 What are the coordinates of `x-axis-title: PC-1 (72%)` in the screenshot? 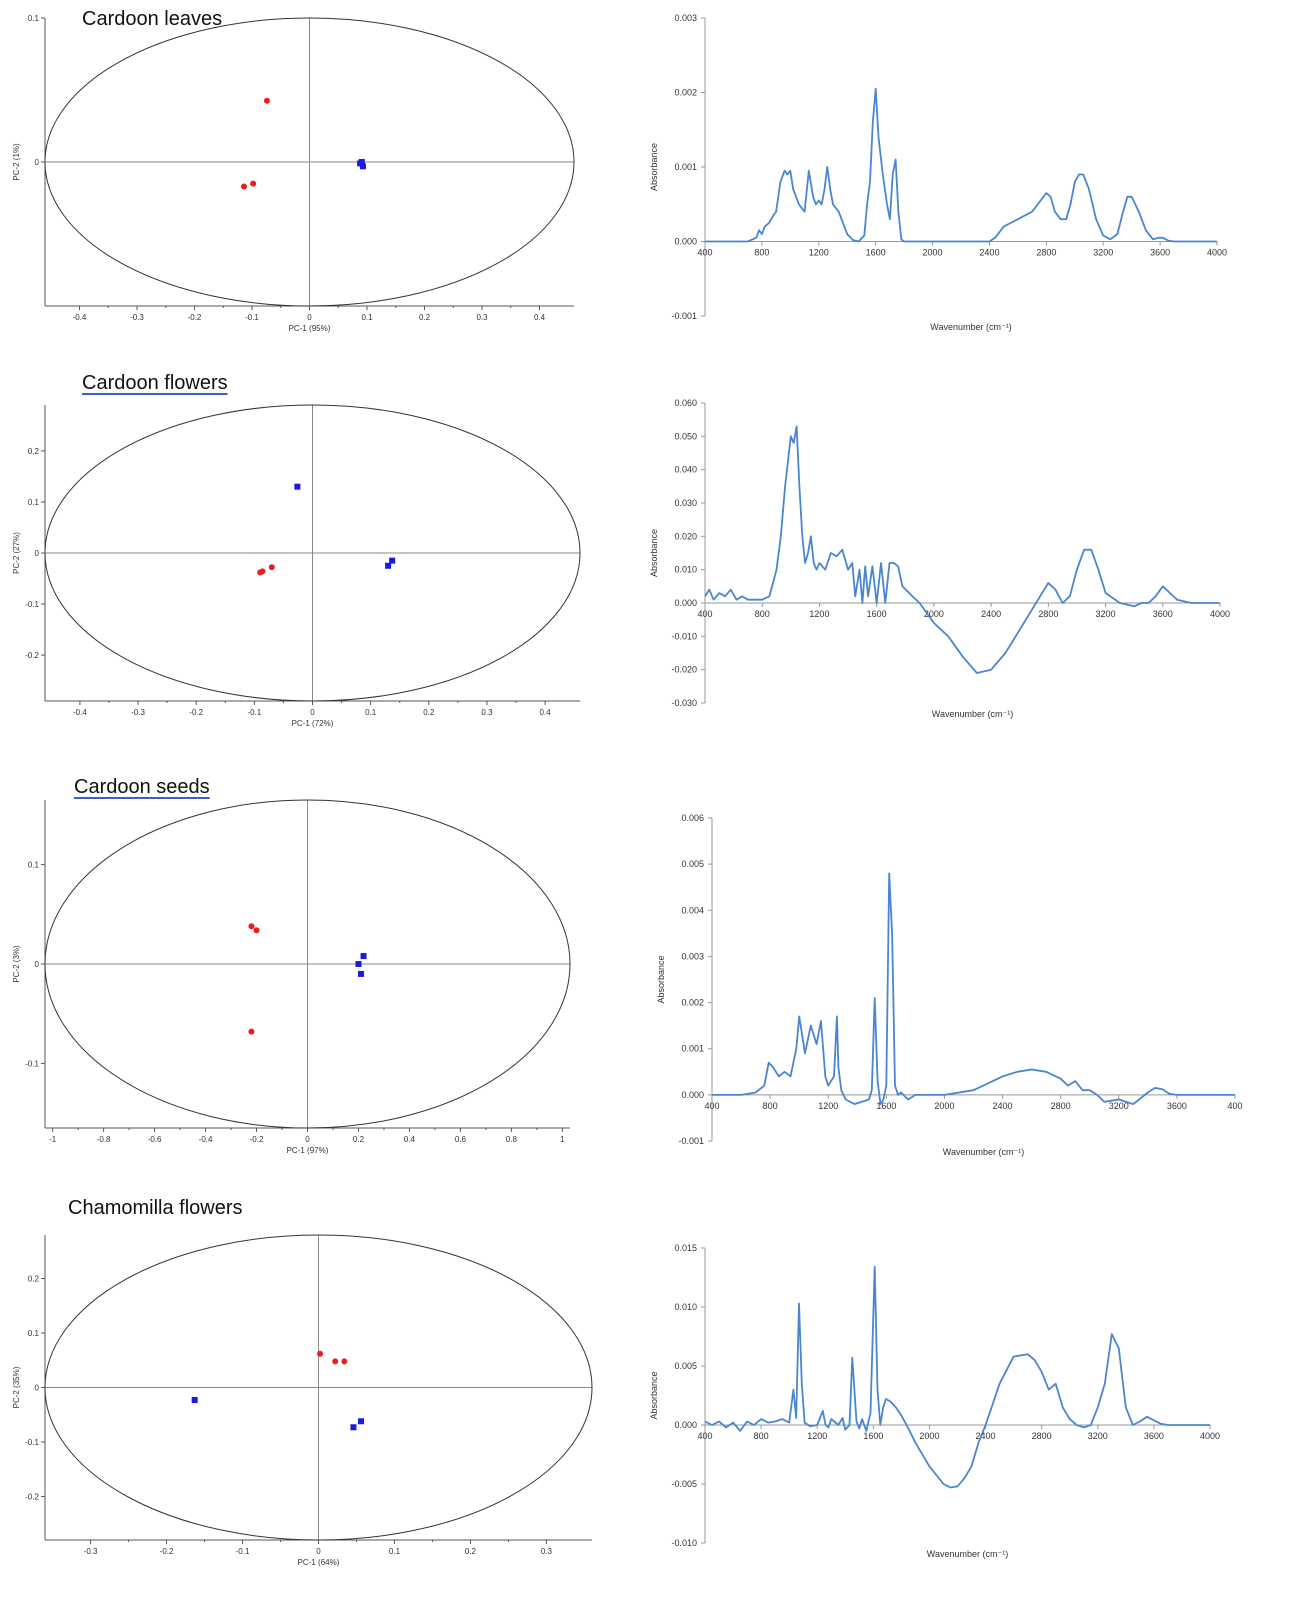 It's located at (313, 723).